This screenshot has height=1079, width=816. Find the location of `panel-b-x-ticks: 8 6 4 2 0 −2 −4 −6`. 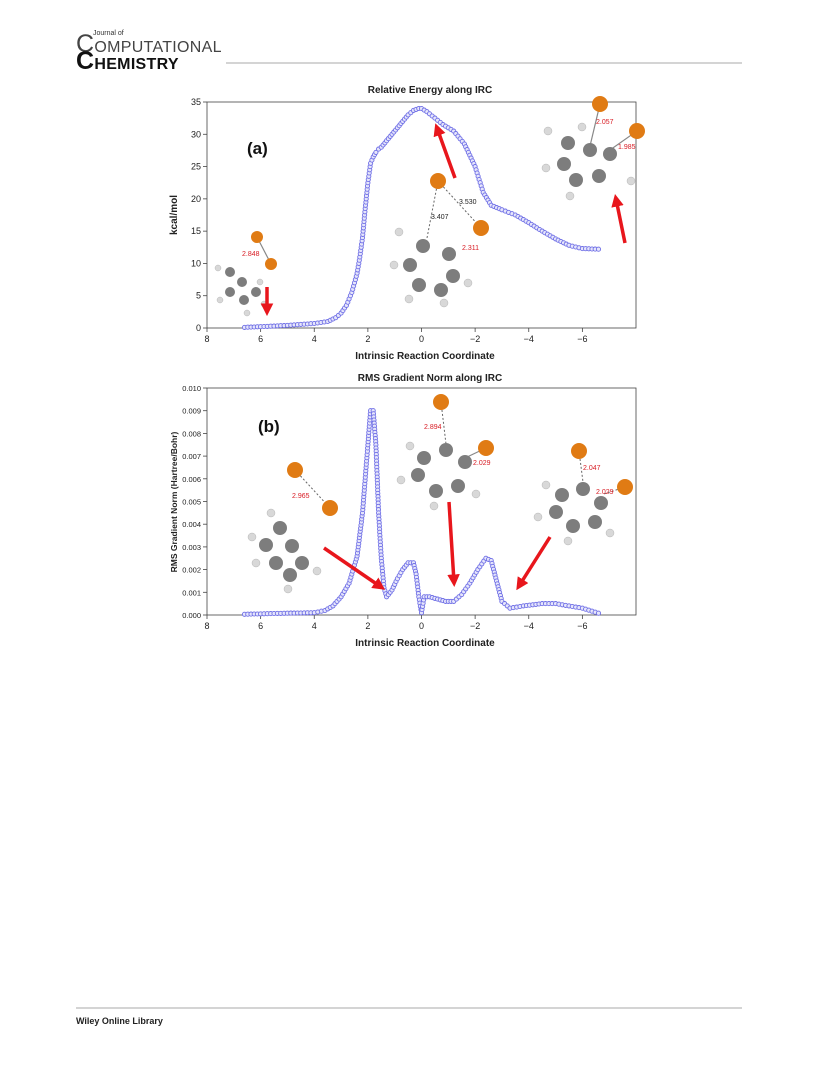

panel-b-x-ticks: 8 6 4 2 0 −2 −4 −6 is located at coordinates (396, 623).